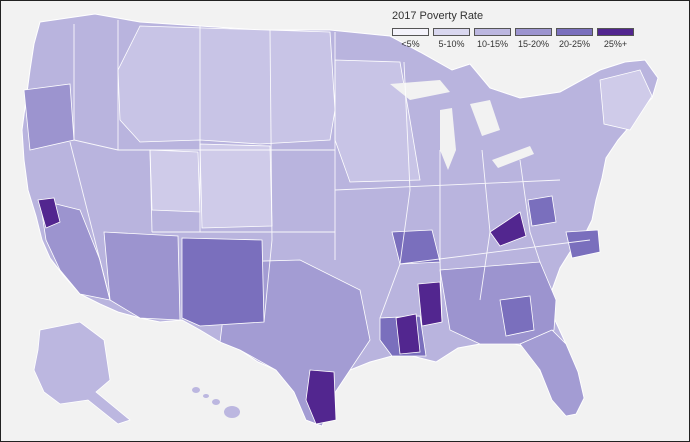 Image resolution: width=690 pixels, height=442 pixels. What do you see at coordinates (142, 276) in the screenshot?
I see `region-arizona` at bounding box center [142, 276].